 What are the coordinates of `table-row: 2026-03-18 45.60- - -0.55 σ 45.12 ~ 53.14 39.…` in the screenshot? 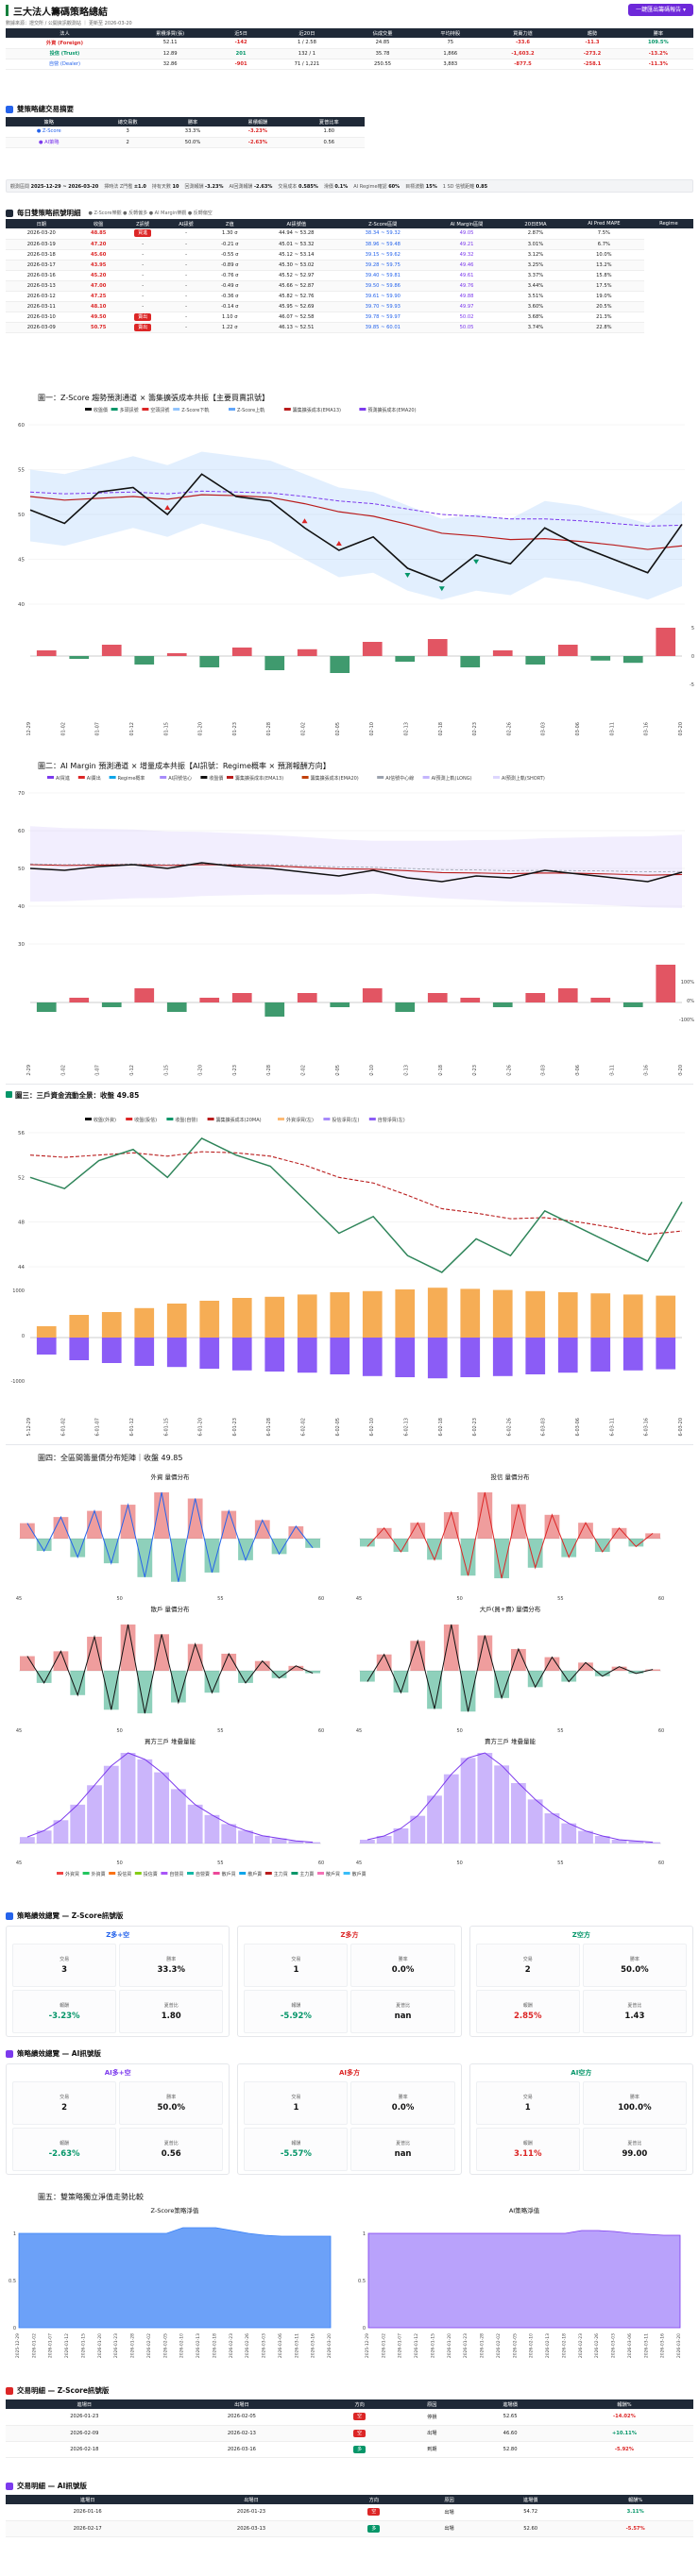 It's located at (349, 255).